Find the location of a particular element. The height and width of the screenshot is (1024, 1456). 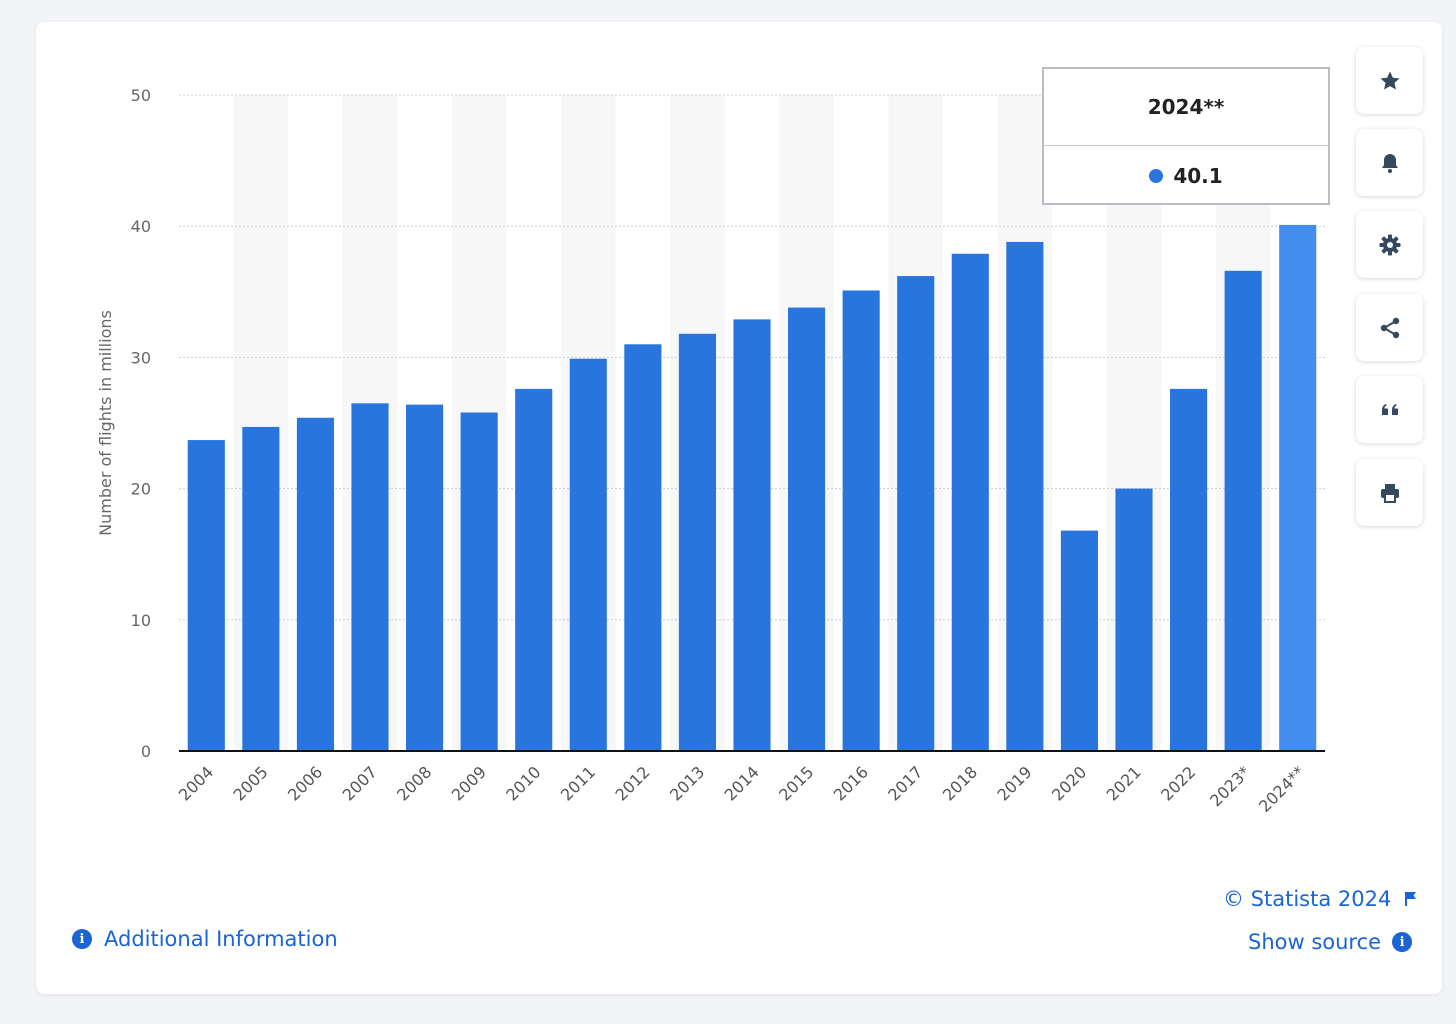

bell-icon is located at coordinates (1389, 163).